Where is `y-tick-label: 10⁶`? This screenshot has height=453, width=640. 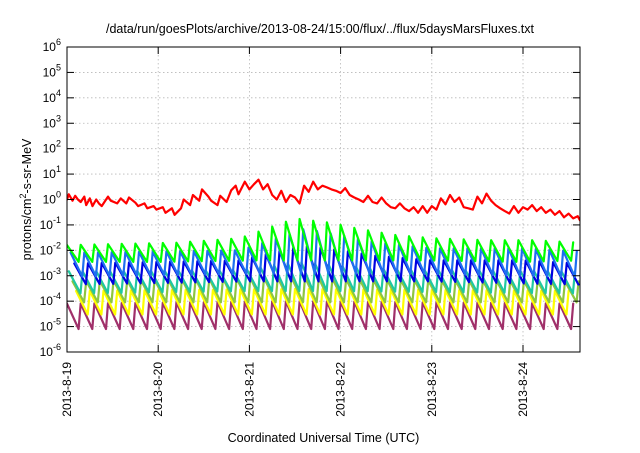
y-tick-label: 10⁶ is located at coordinates (52, 45).